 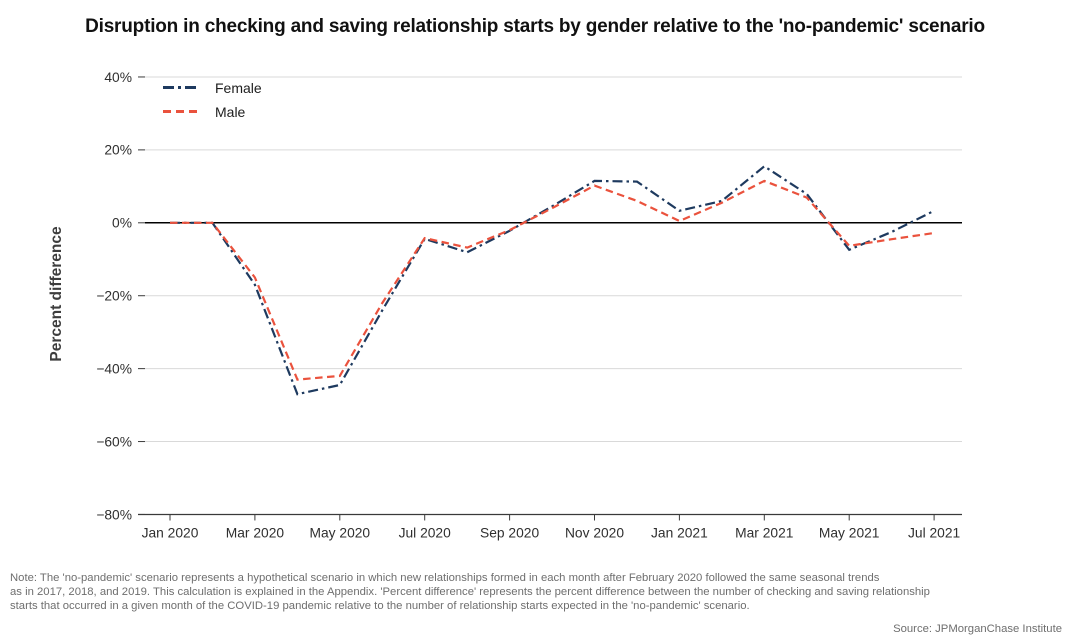 I want to click on y-axis: 40% 20% 0% −20% −40% −60% −80%, so click(x=120, y=296).